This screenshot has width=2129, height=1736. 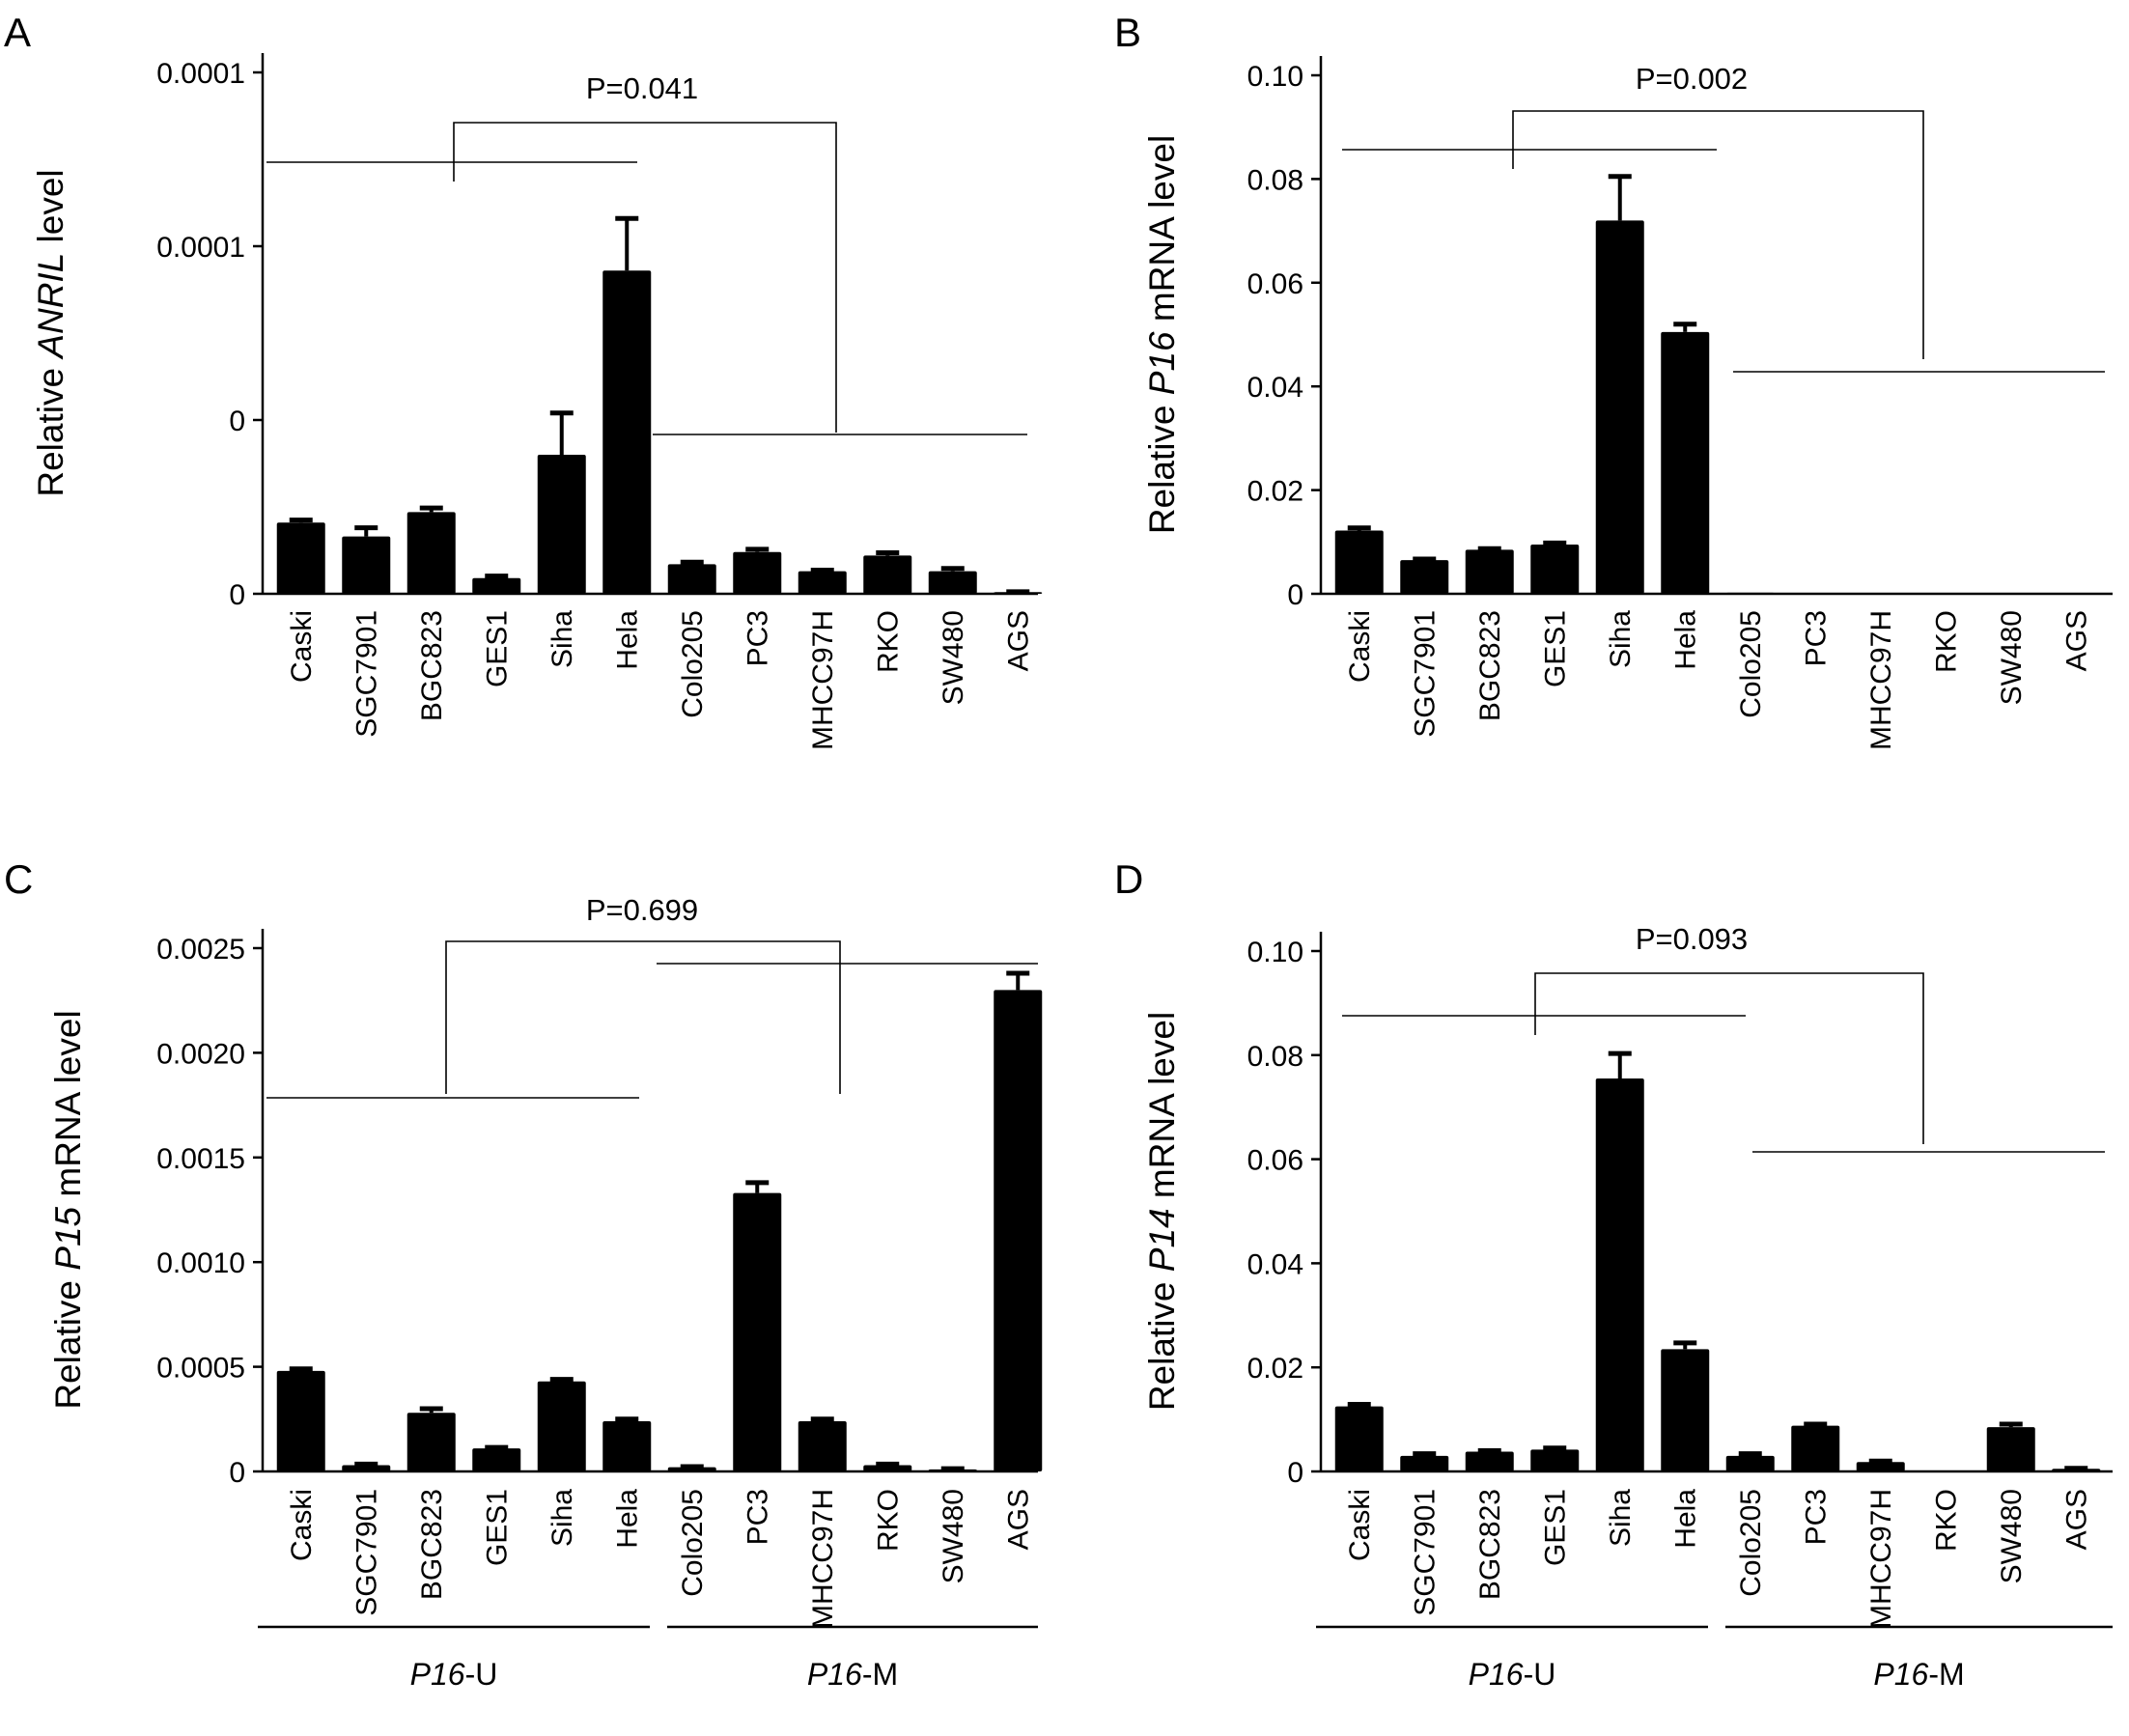 What do you see at coordinates (200, 1263) in the screenshot?
I see `y-tick-label: 0.0010` at bounding box center [200, 1263].